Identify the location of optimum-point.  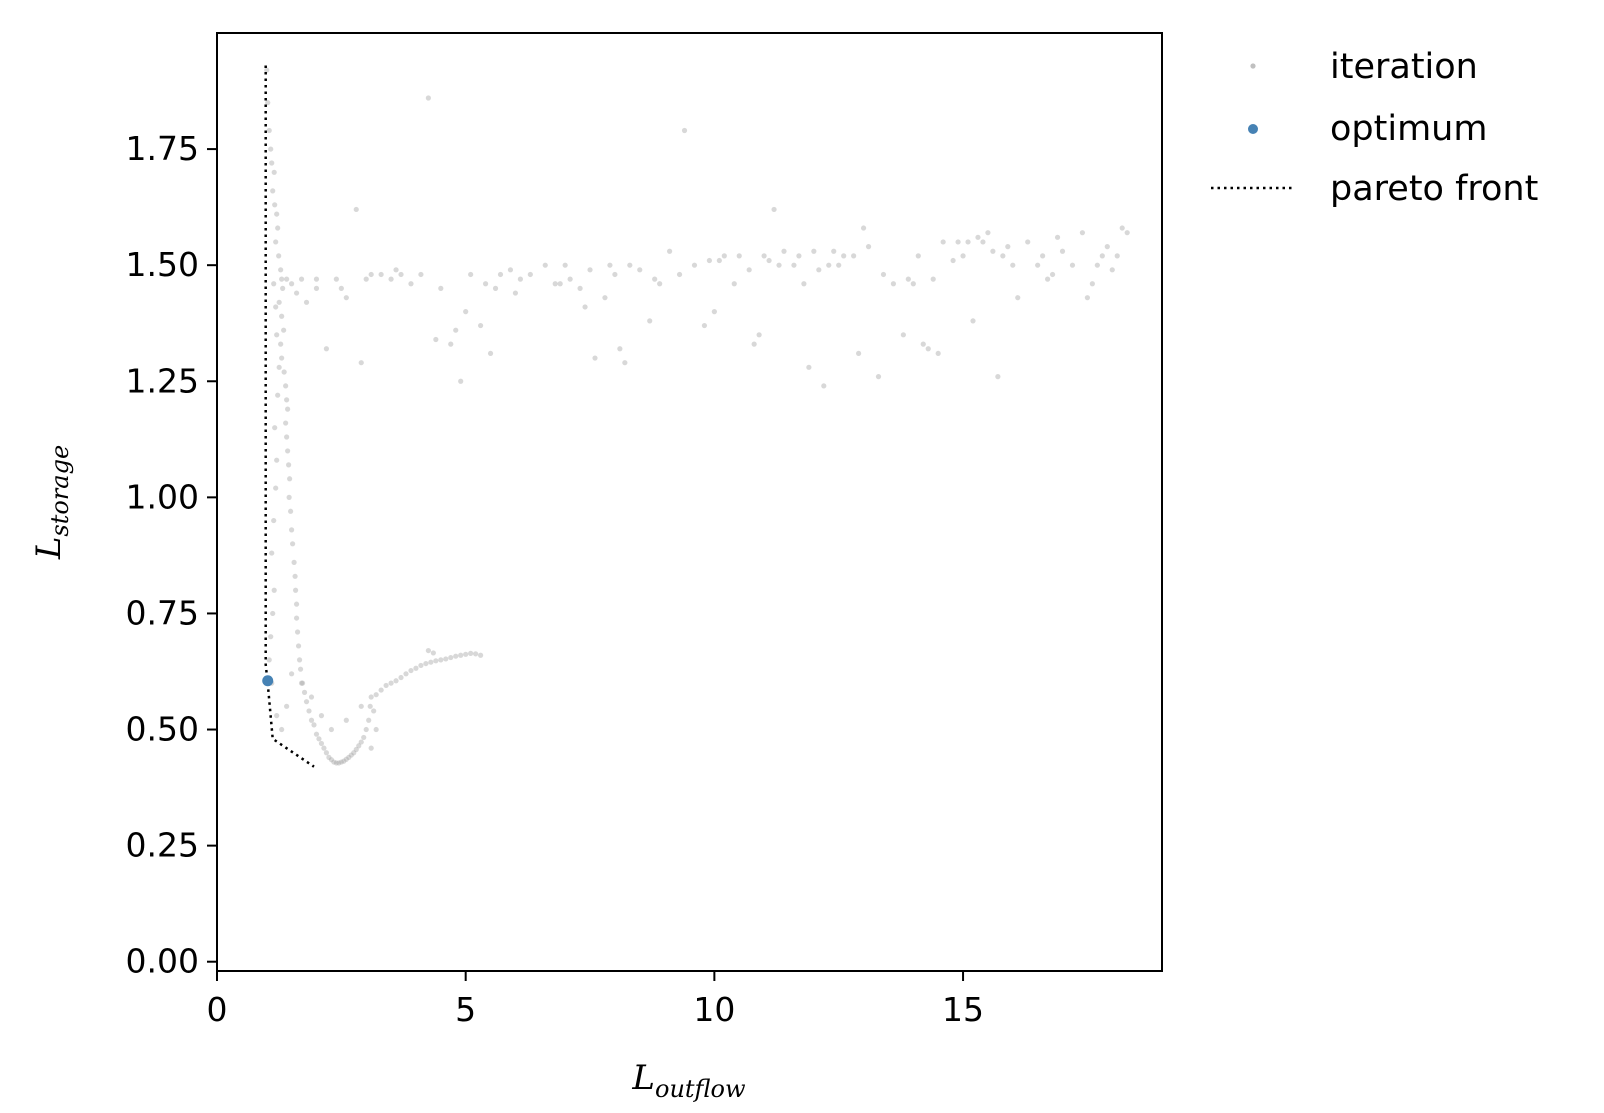
(268, 681).